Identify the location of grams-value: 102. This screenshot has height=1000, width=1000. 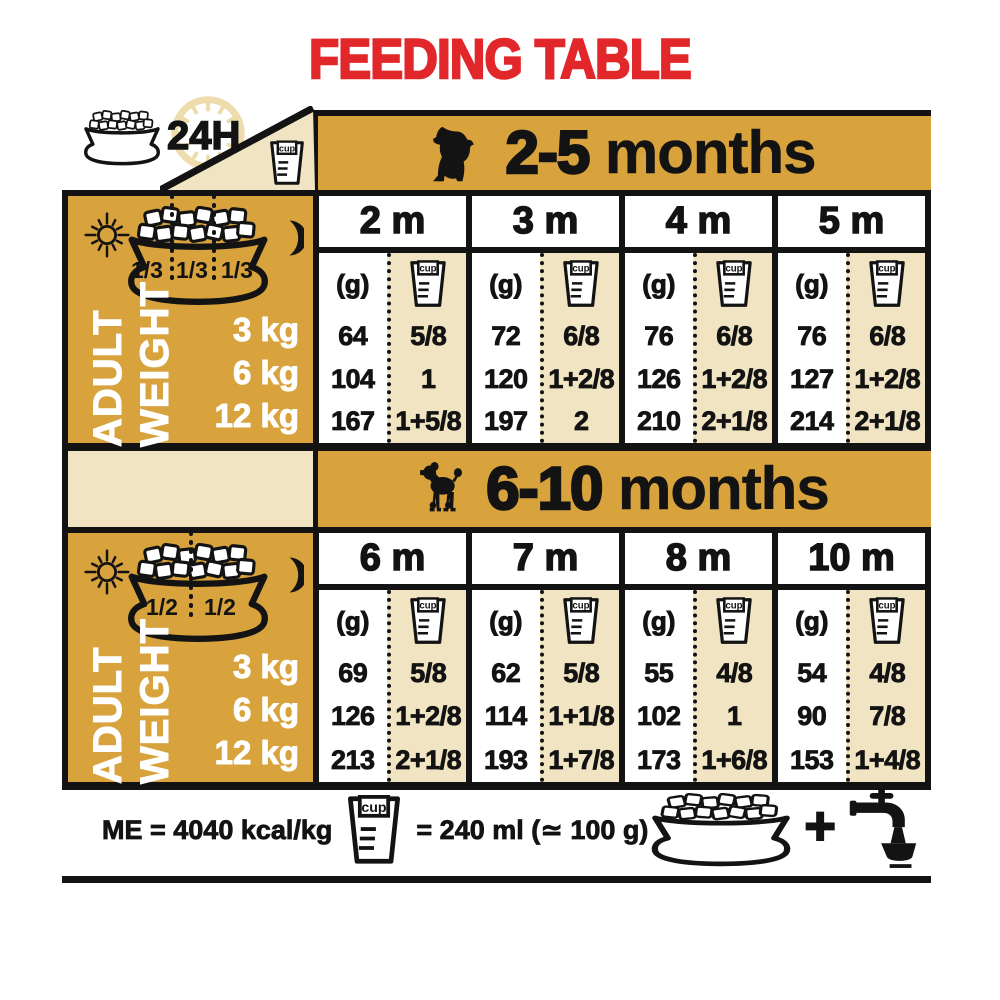
(659, 716).